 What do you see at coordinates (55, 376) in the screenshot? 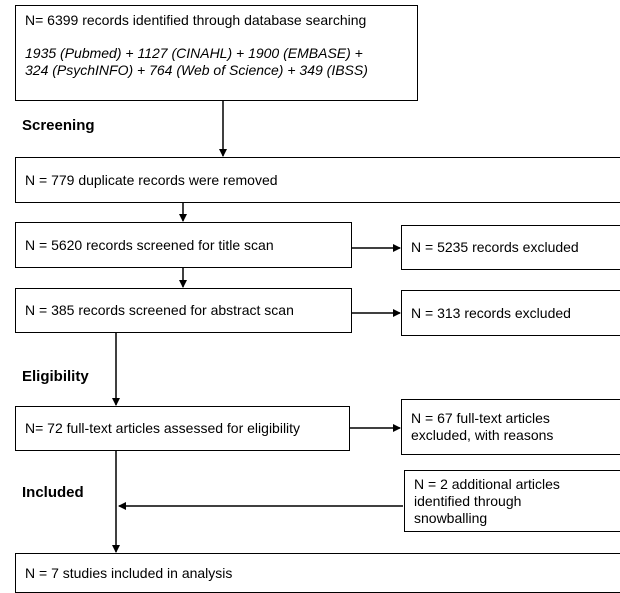
I see `stage-label-eligibility: Eligibility` at bounding box center [55, 376].